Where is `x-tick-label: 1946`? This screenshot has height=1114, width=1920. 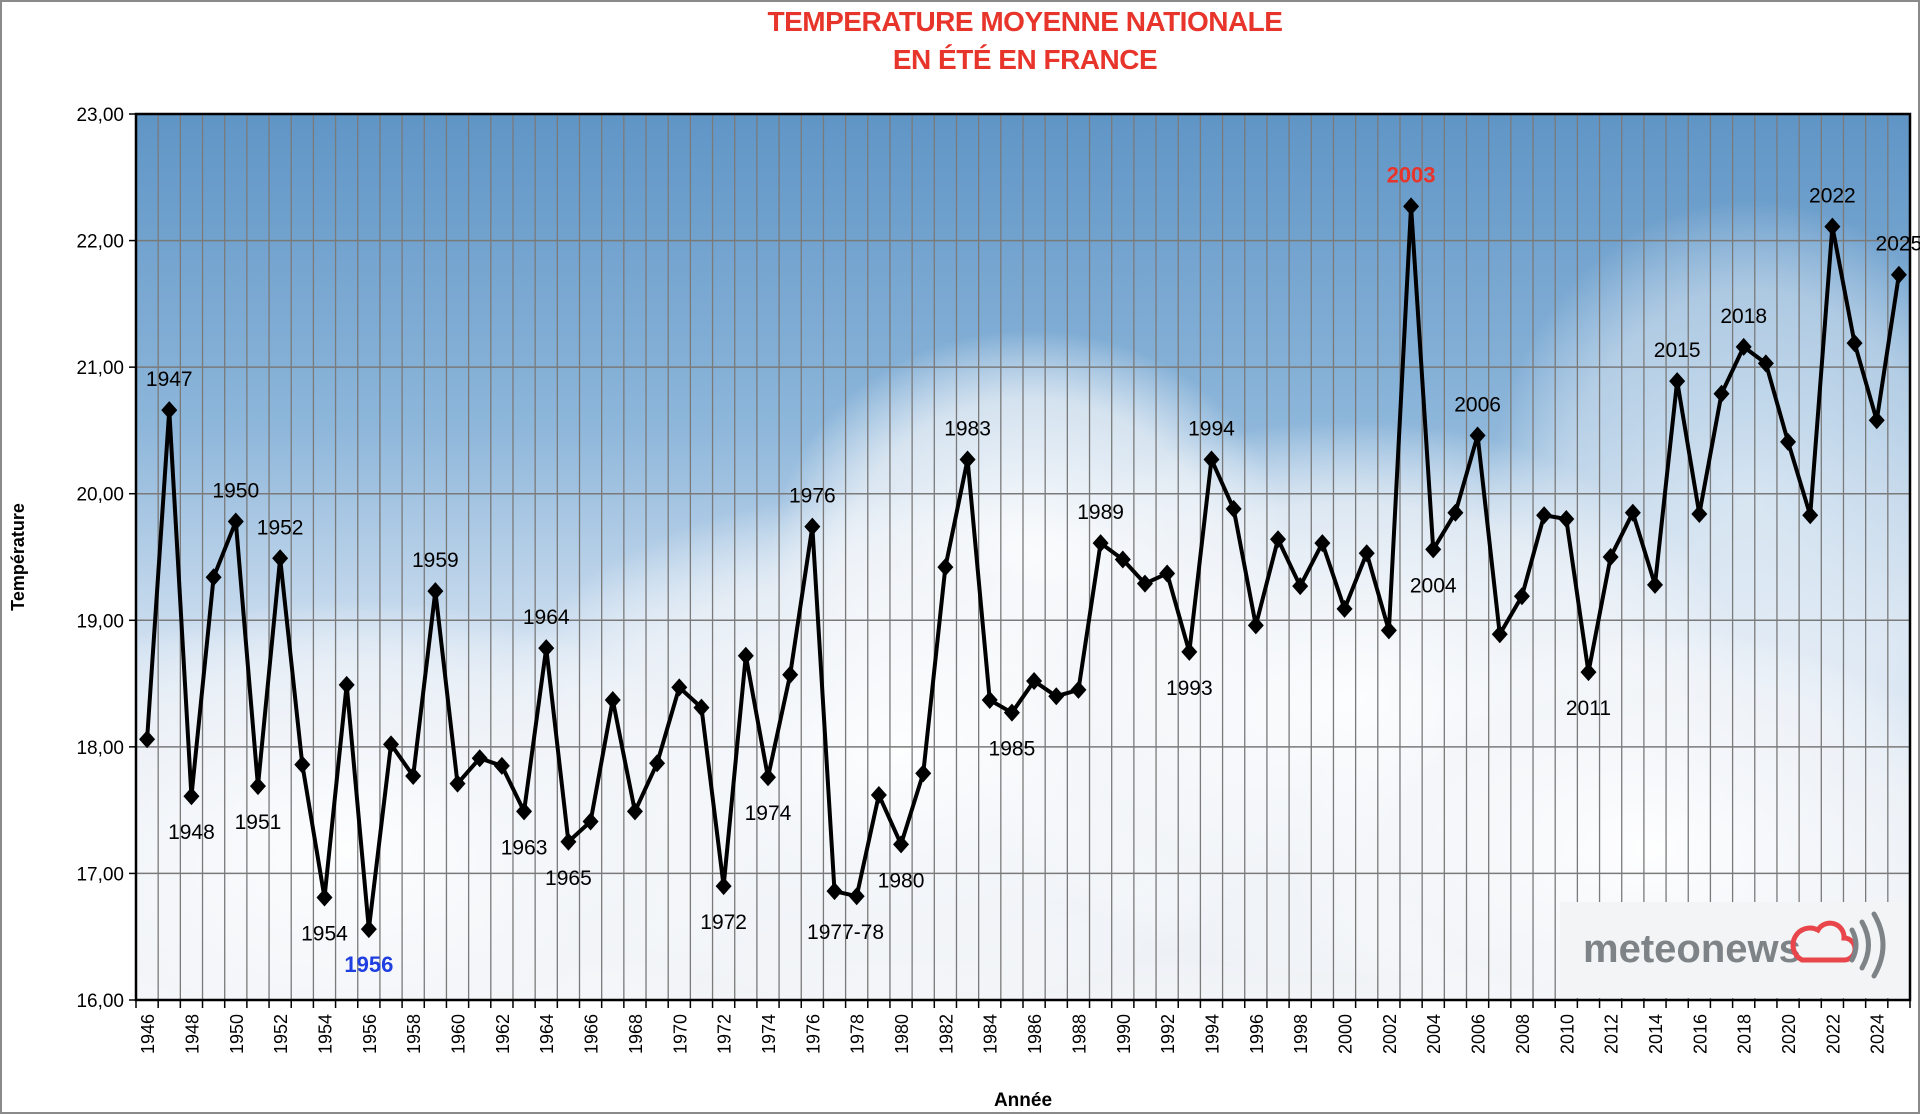
x-tick-label: 1946 is located at coordinates (148, 1034).